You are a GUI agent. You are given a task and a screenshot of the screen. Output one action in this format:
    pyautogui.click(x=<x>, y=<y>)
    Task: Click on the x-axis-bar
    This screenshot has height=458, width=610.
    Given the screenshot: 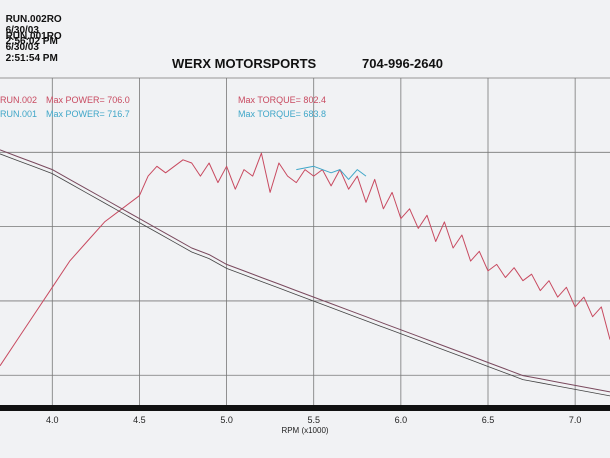 What is the action you would take?
    pyautogui.click(x=305, y=408)
    